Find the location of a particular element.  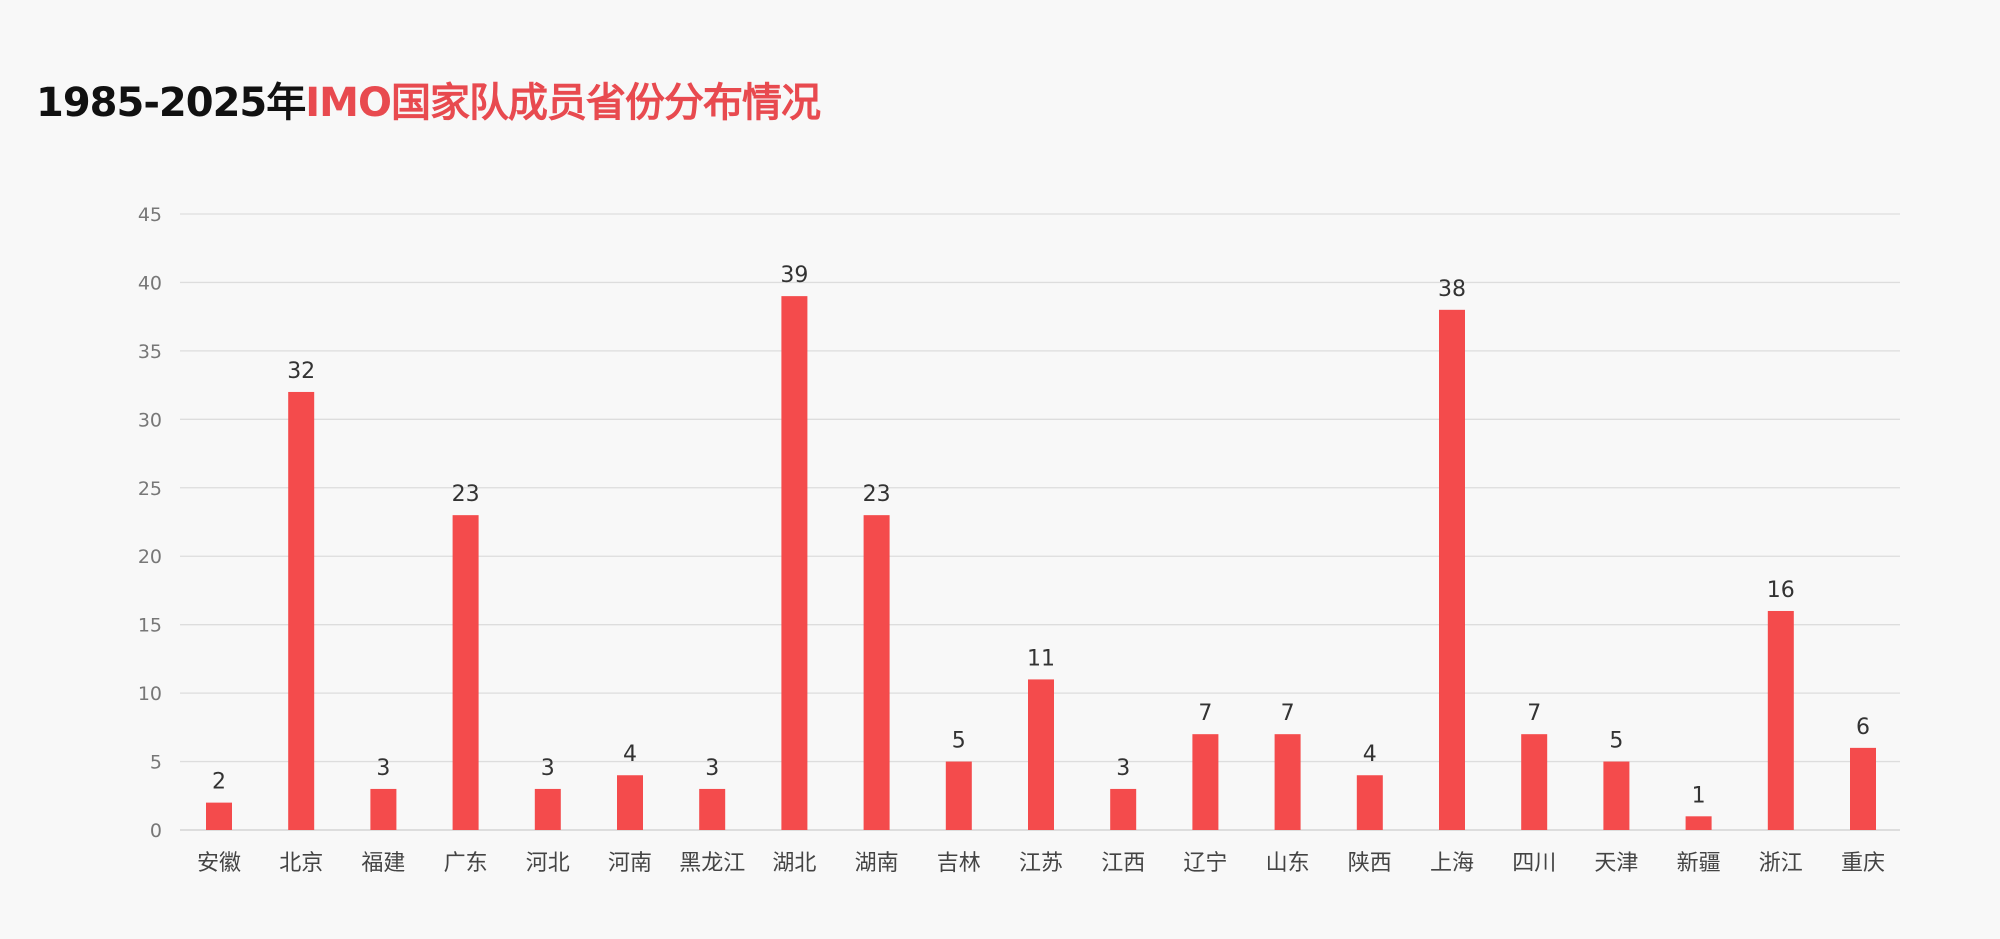

x-tick-label: 辽宁 is located at coordinates (1205, 863).